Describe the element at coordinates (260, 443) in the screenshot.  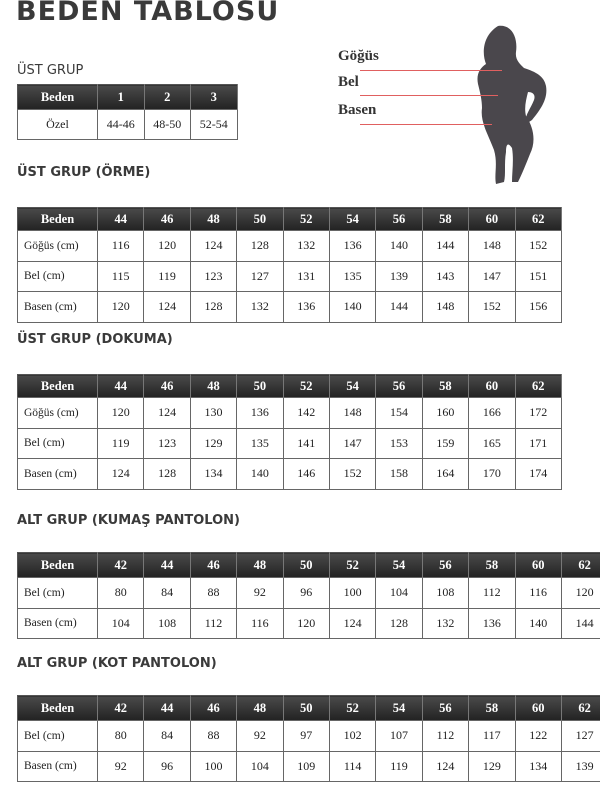
I see `table-cell: 135` at that location.